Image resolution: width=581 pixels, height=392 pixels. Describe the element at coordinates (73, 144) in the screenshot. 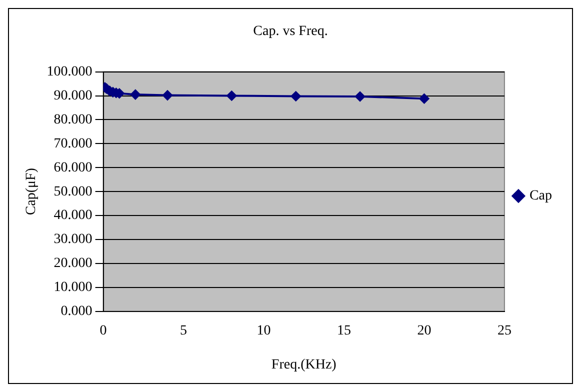

I see `y-tick-label: 70.000` at that location.